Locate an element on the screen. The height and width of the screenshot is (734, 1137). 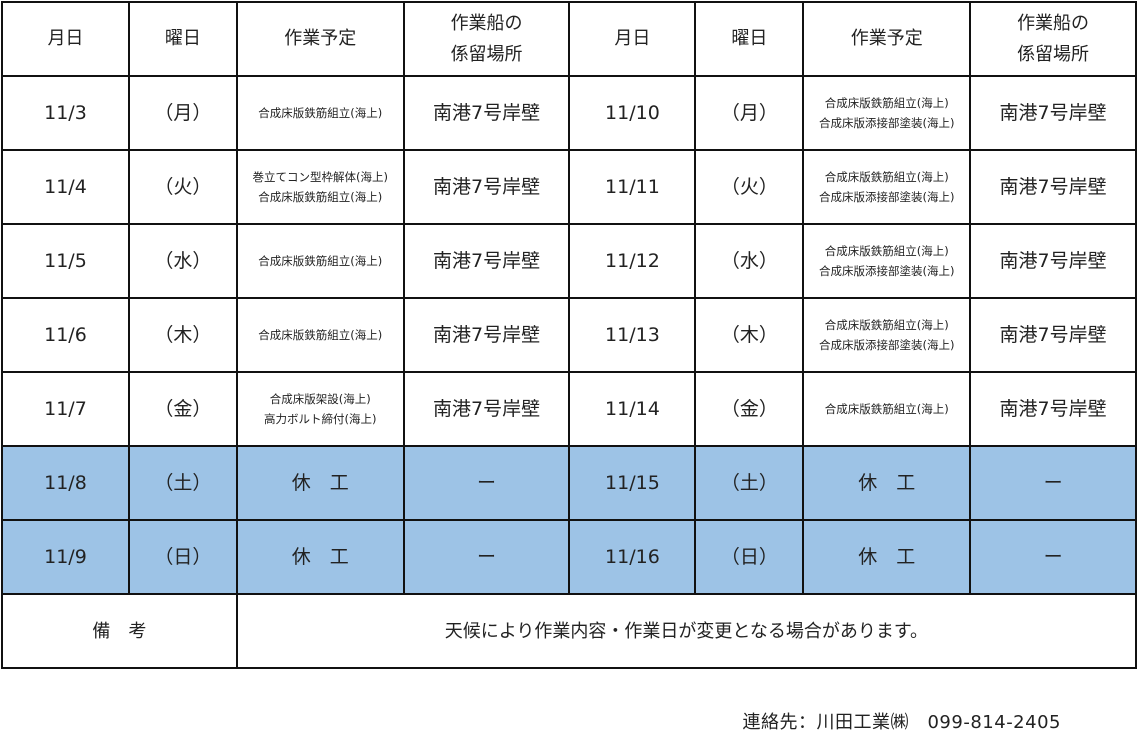
remarks-label: 備 考 is located at coordinates (119, 631).